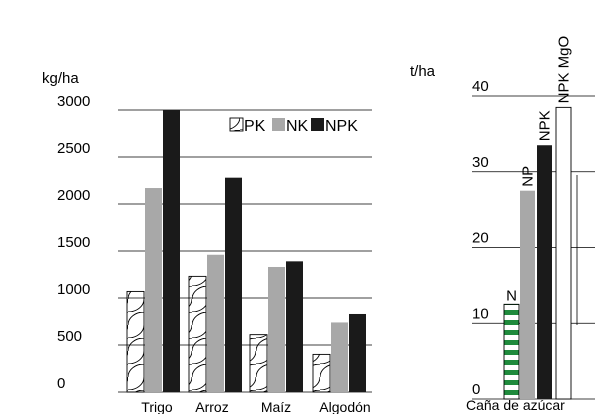 The width and height of the screenshot is (595, 414). What do you see at coordinates (157, 406) in the screenshot?
I see `left-x-tick-label: Trigo` at bounding box center [157, 406].